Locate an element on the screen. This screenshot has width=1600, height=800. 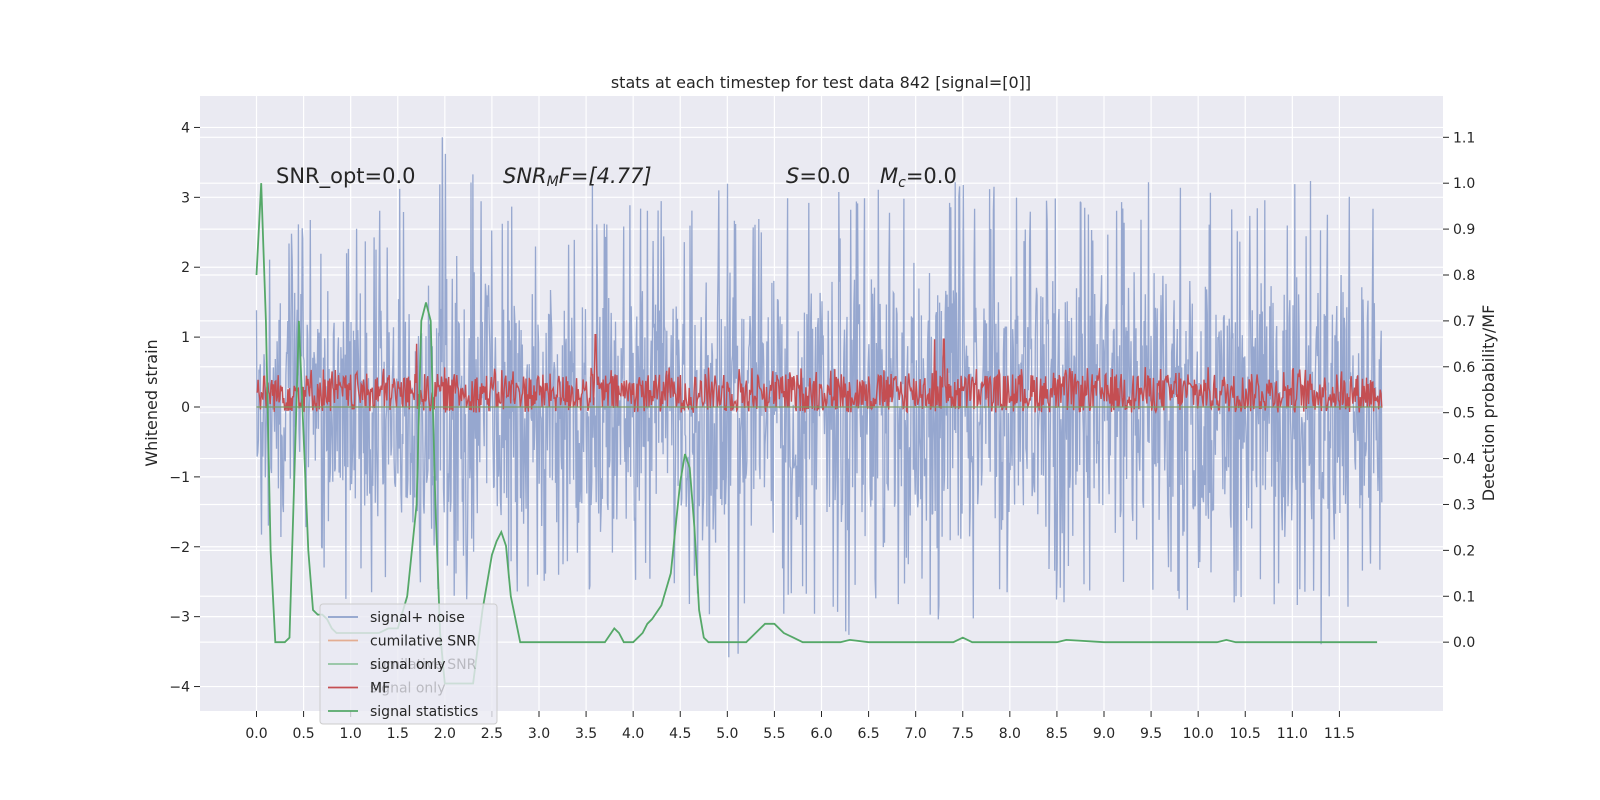
annotation-s-value: =0.0 is located at coordinates (824, 176).